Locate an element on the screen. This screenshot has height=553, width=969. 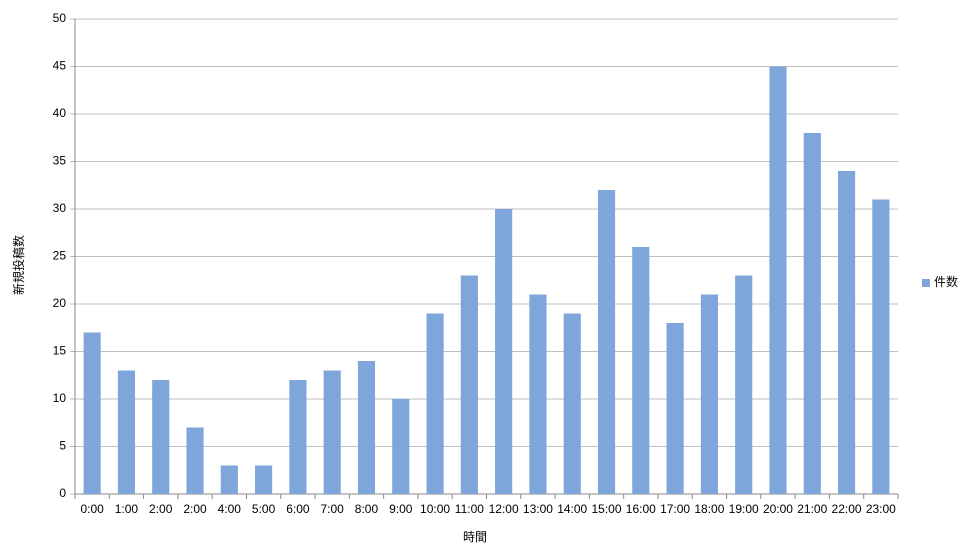
x-axis-title: 時間 is located at coordinates (475, 537).